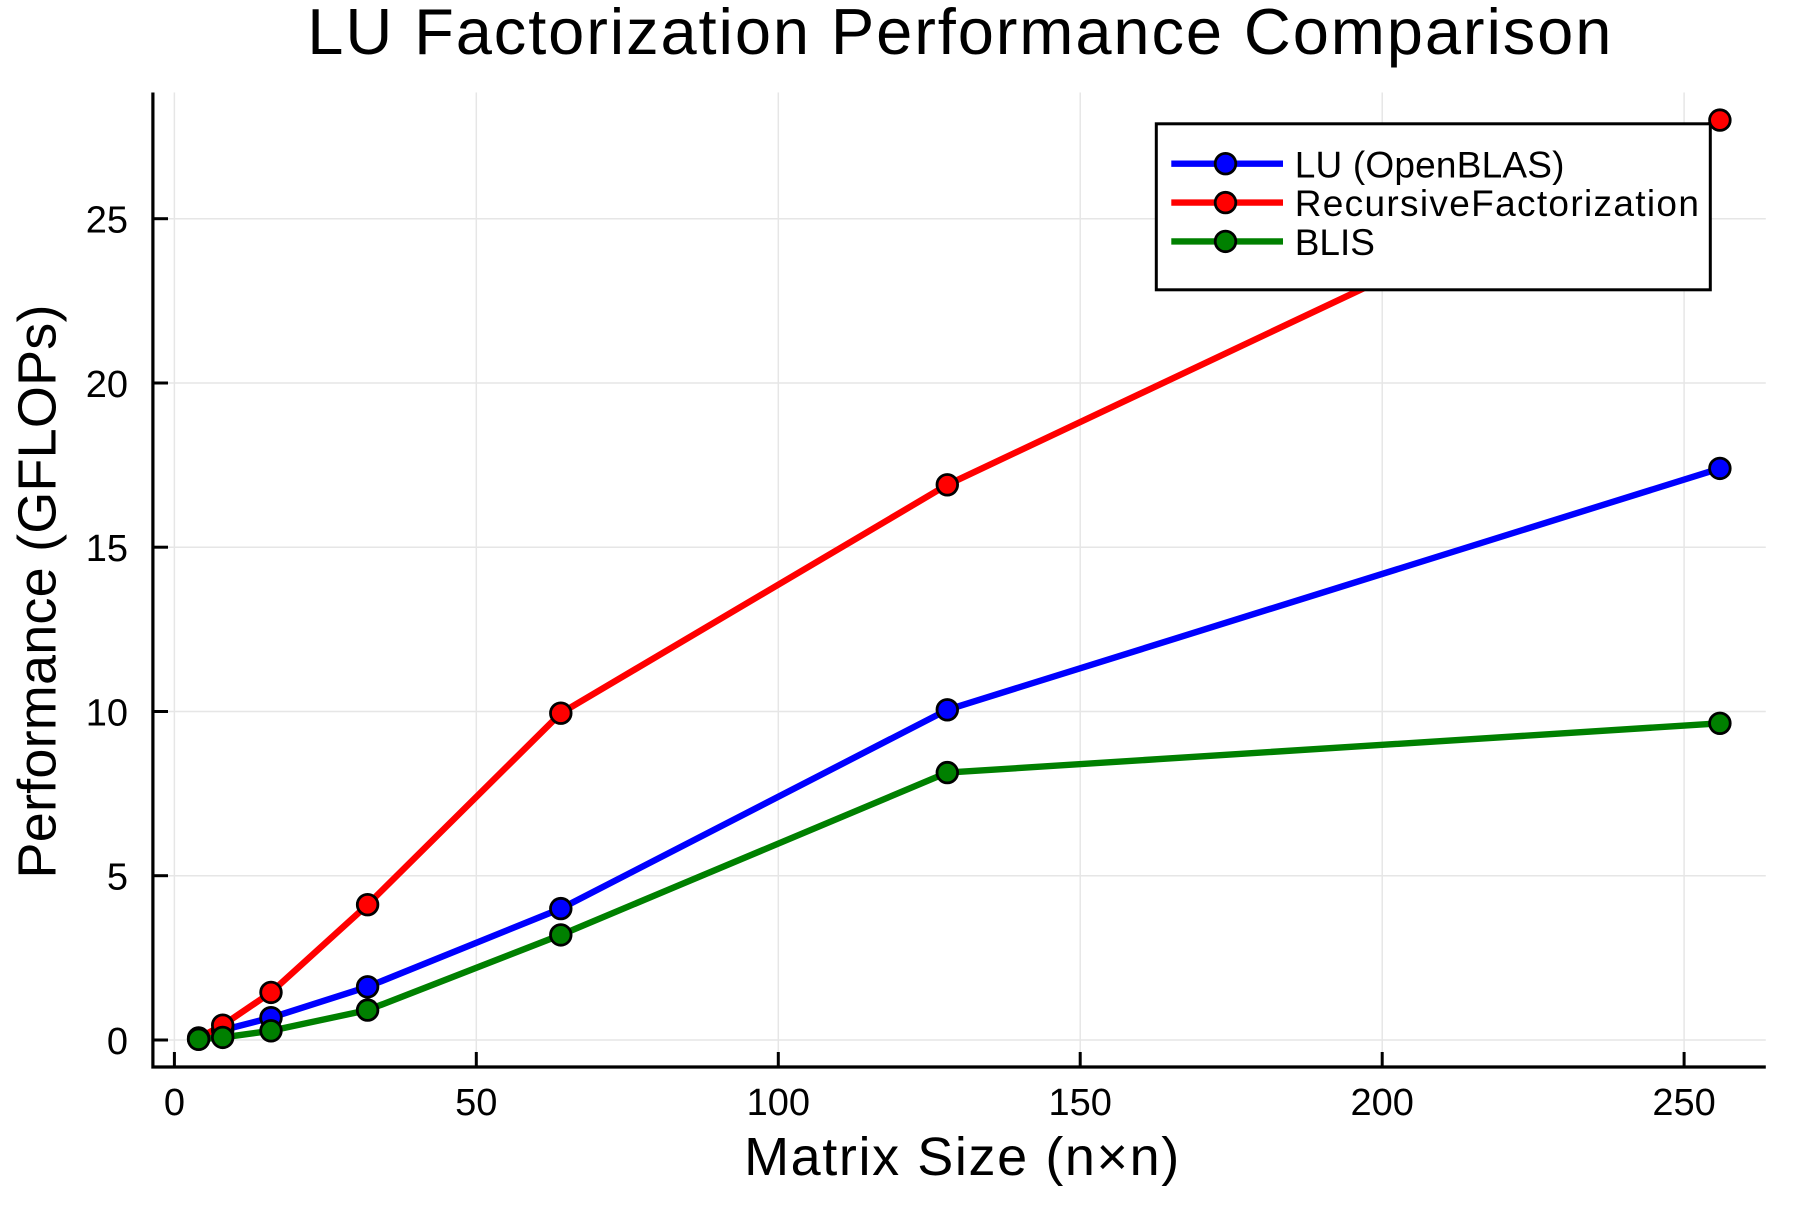 This screenshot has width=1800, height=1205. What do you see at coordinates (476, 1103) in the screenshot?
I see `svg-text: 50` at bounding box center [476, 1103].